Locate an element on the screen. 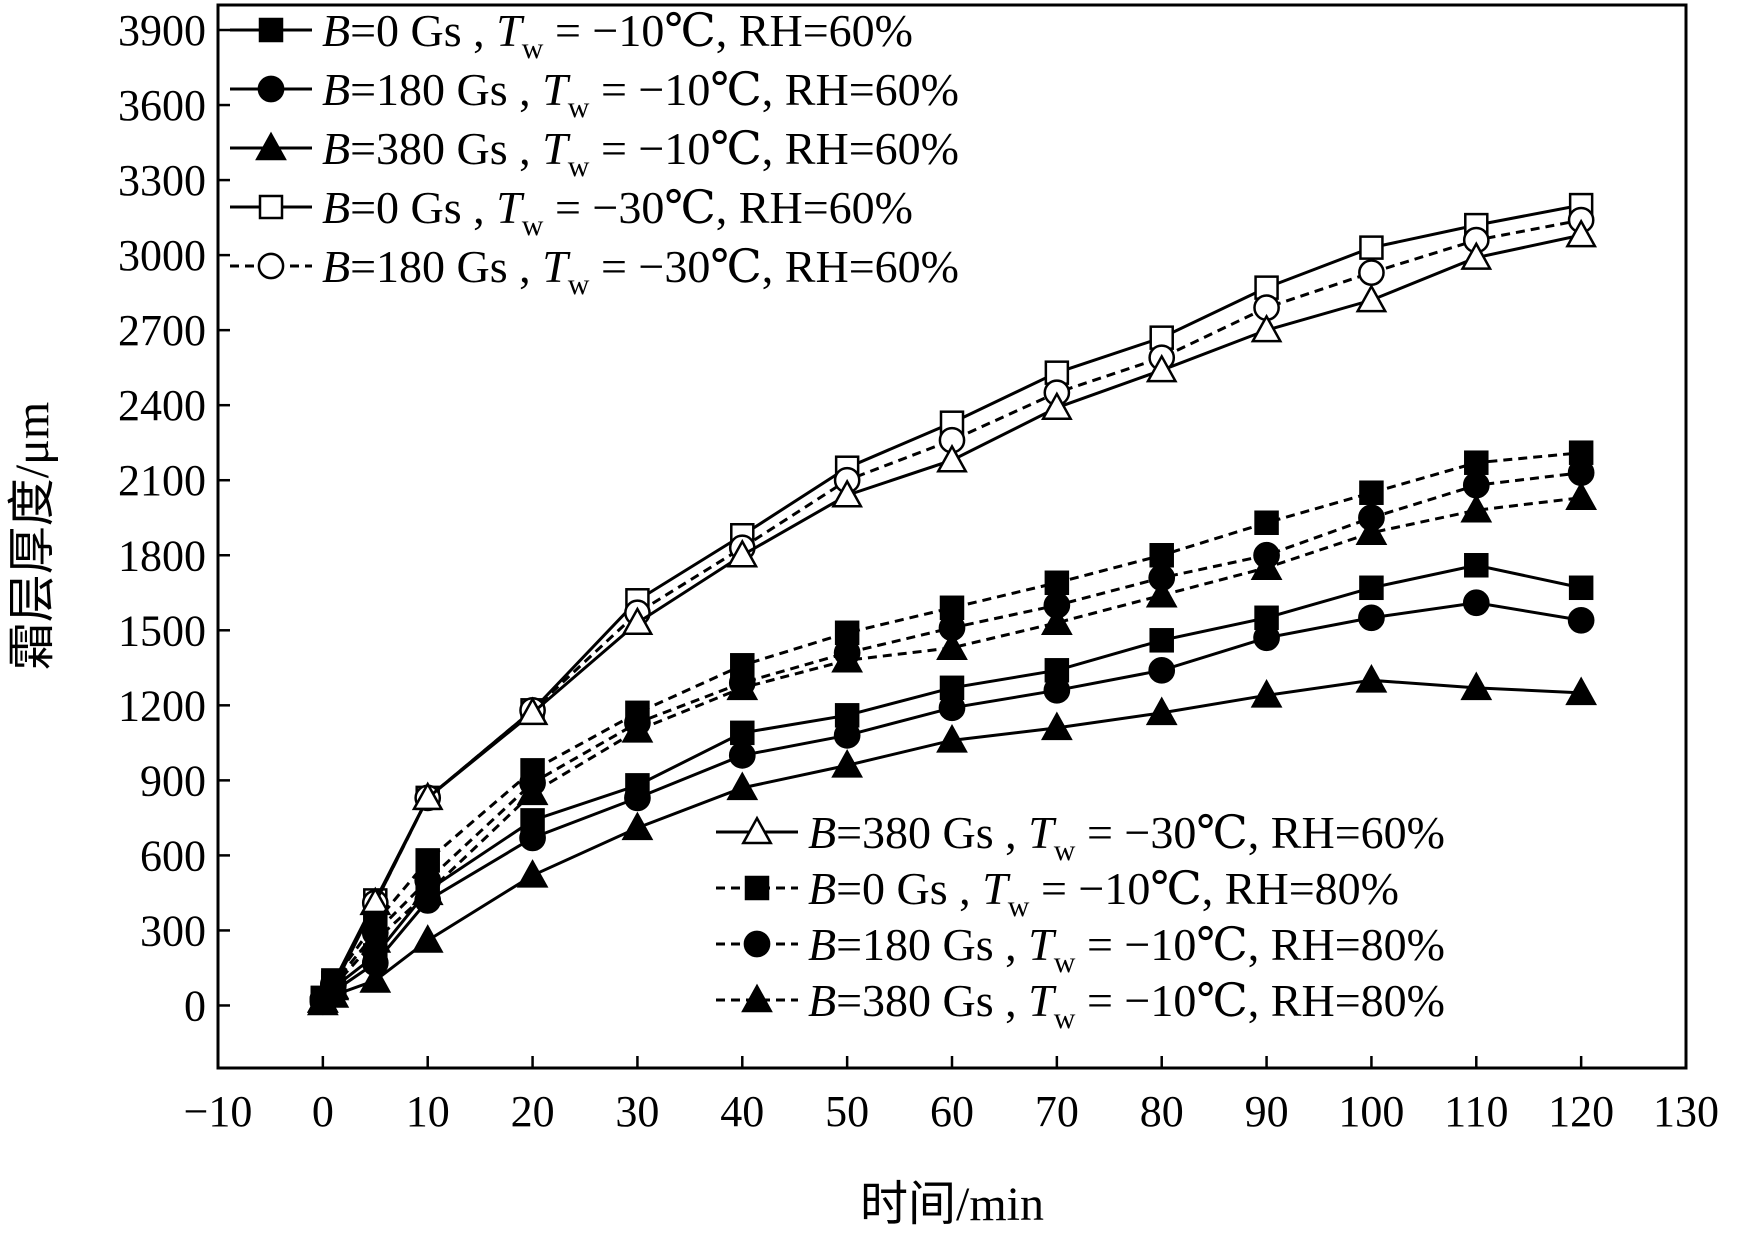  legend-label: B=380 Gs , Tw = −30℃, RH=60% is located at coordinates (1126, 837).